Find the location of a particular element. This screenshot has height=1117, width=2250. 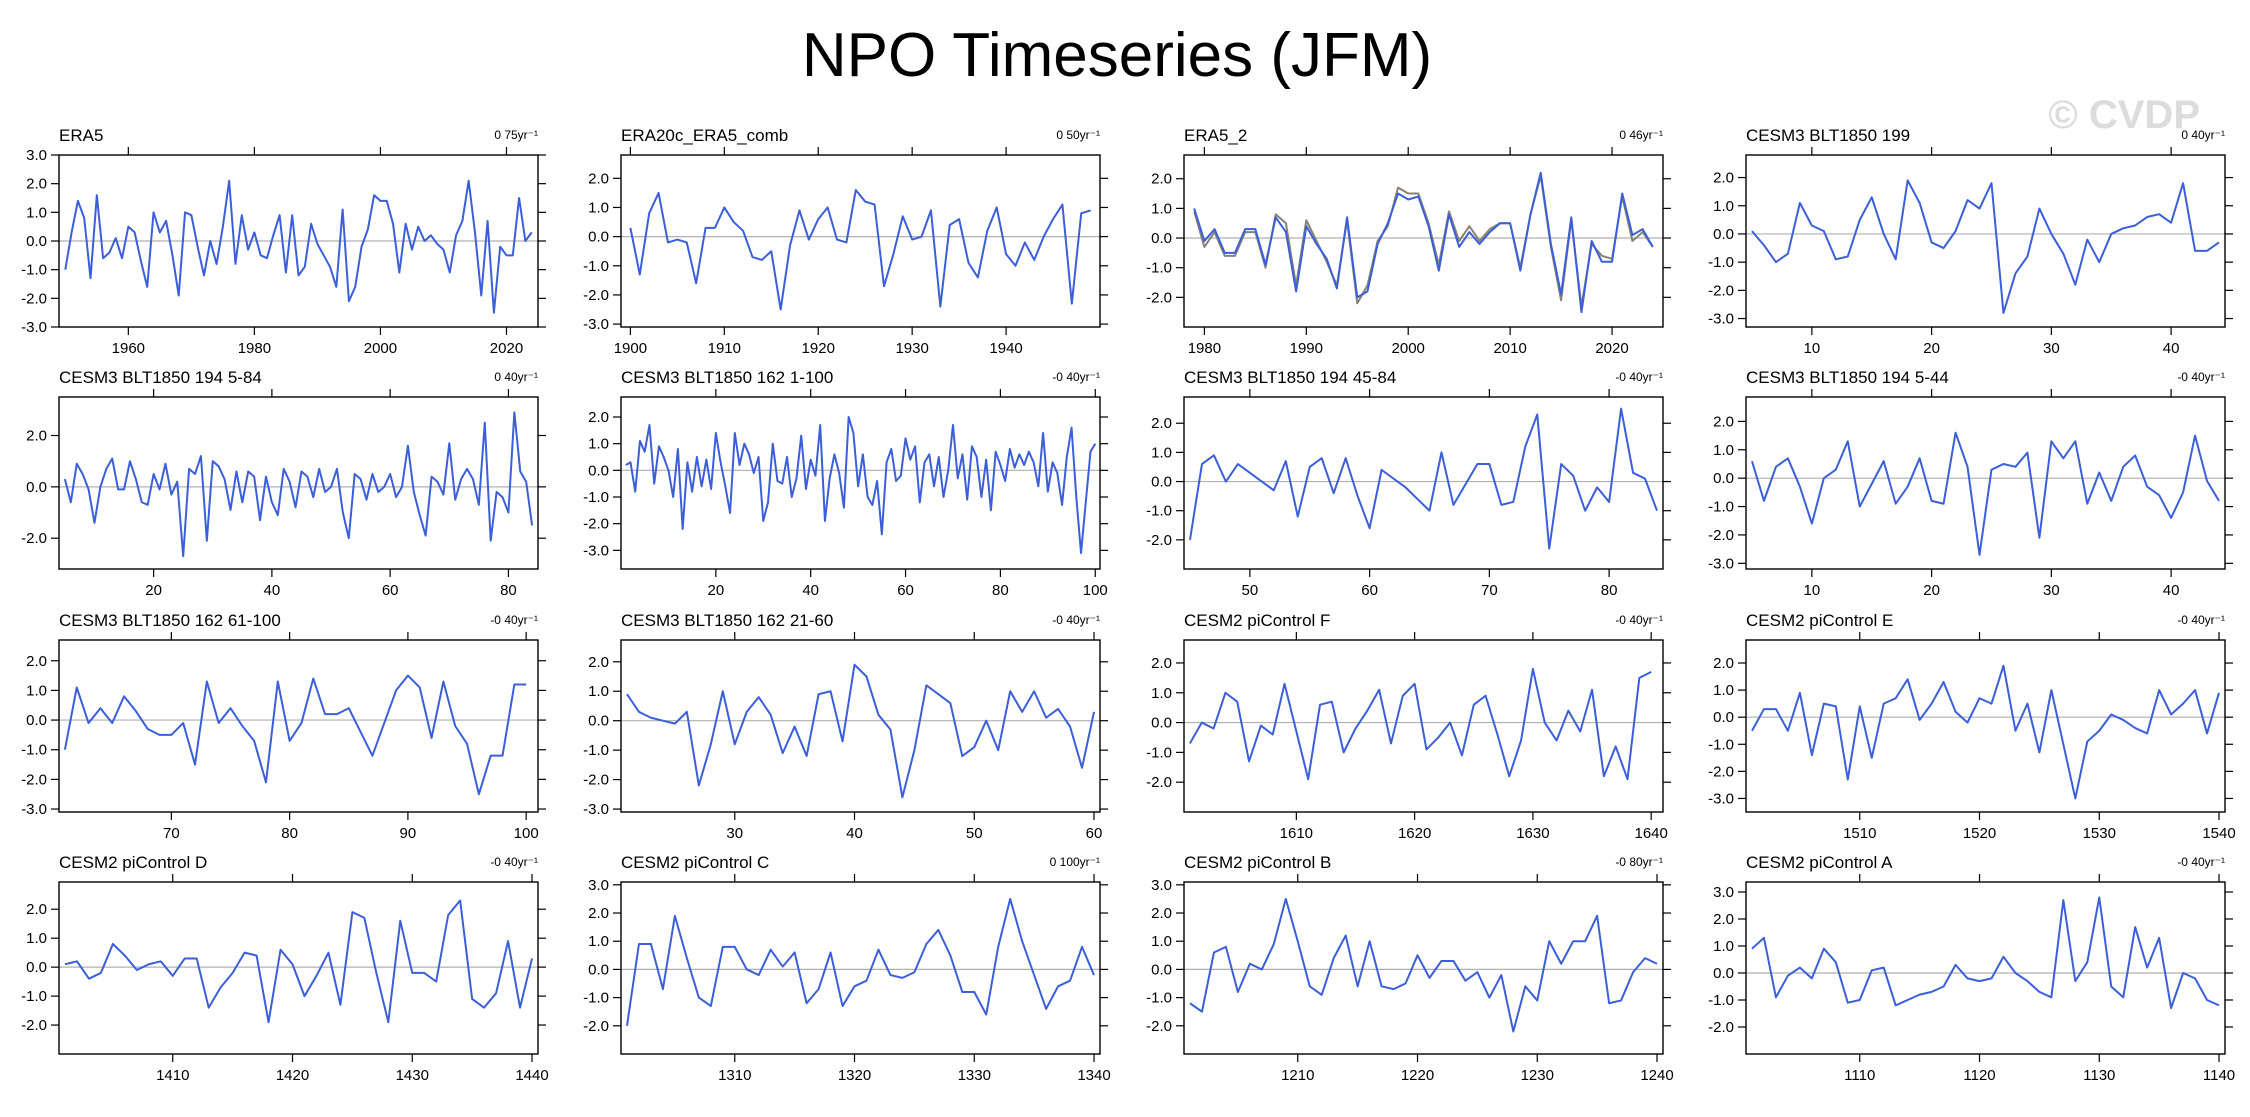

x-tick-label: 1960 is located at coordinates (128, 348).